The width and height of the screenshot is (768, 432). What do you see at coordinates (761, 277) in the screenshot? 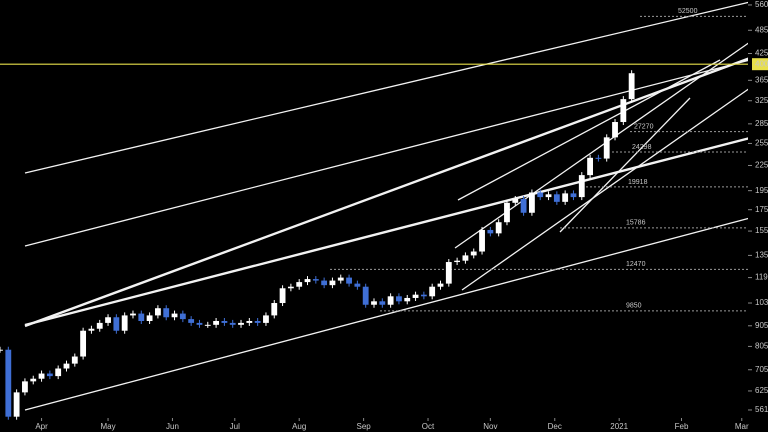
I see `y-tick-label: 119` at bounding box center [761, 277].